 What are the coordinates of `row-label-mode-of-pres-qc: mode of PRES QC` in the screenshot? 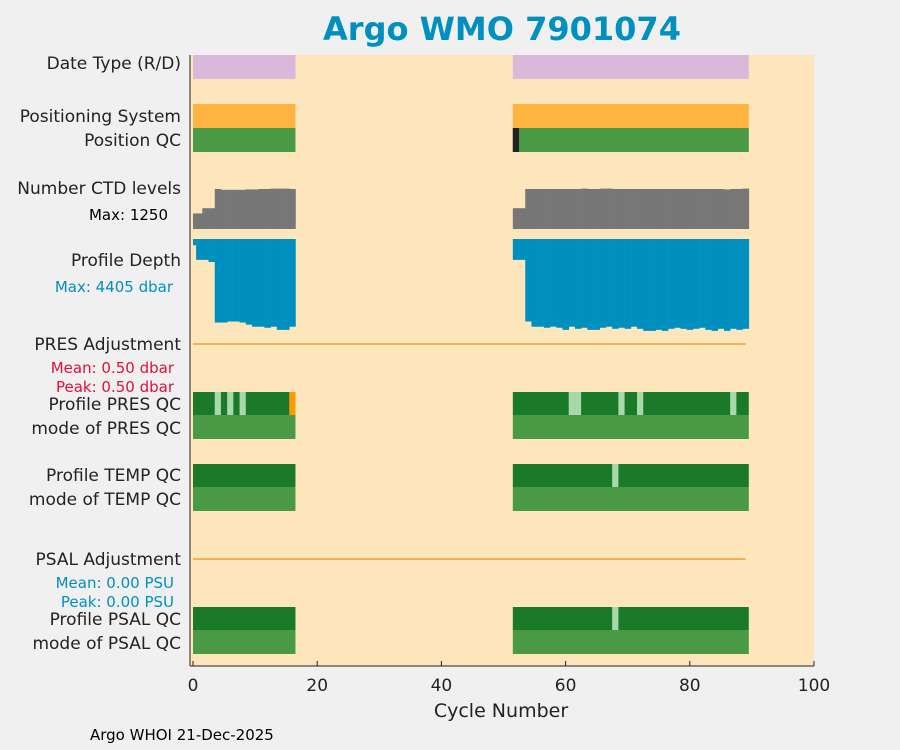 It's located at (106, 429).